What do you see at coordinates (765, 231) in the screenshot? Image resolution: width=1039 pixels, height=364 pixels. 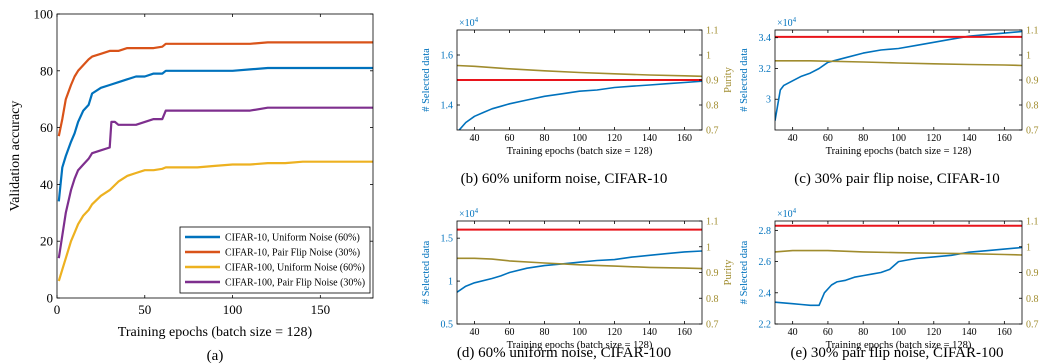 I see `y-tick-label: 2.8` at bounding box center [765, 231].